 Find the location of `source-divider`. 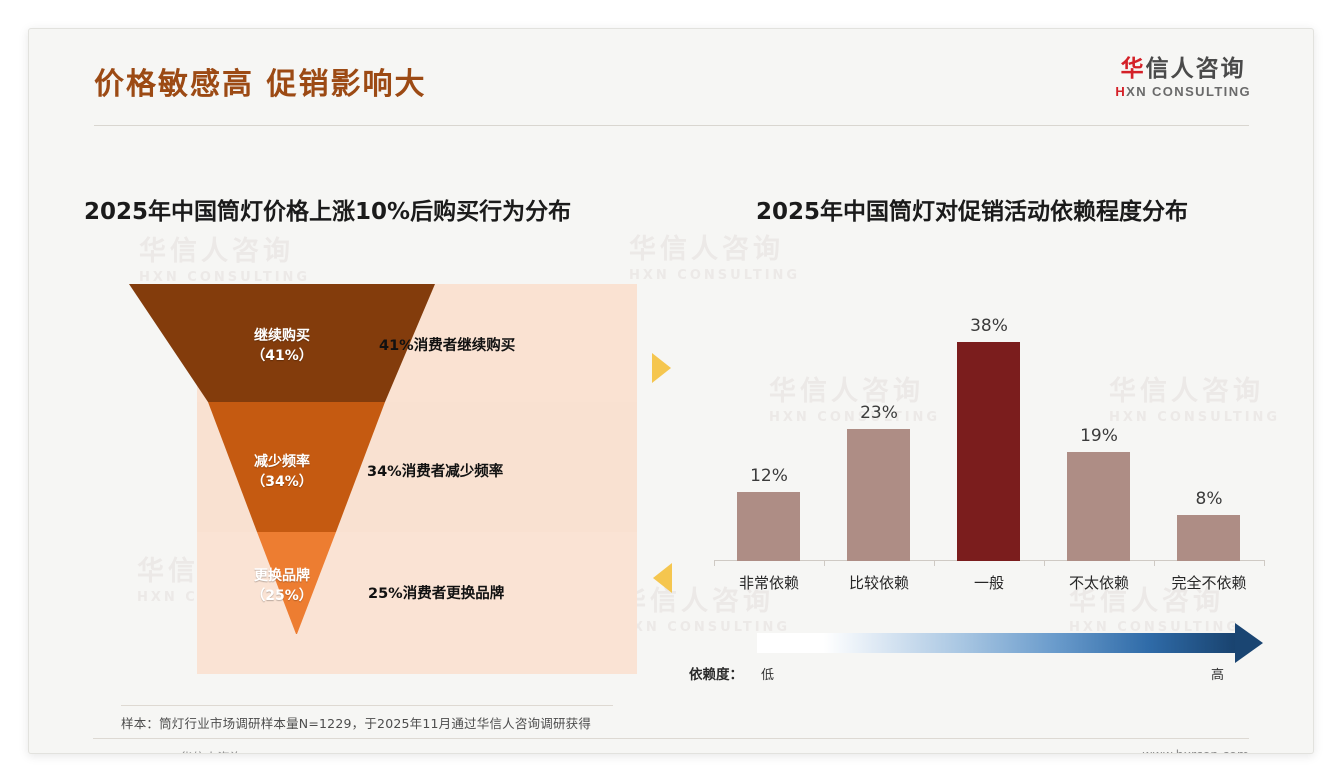

source-divider is located at coordinates (367, 705).